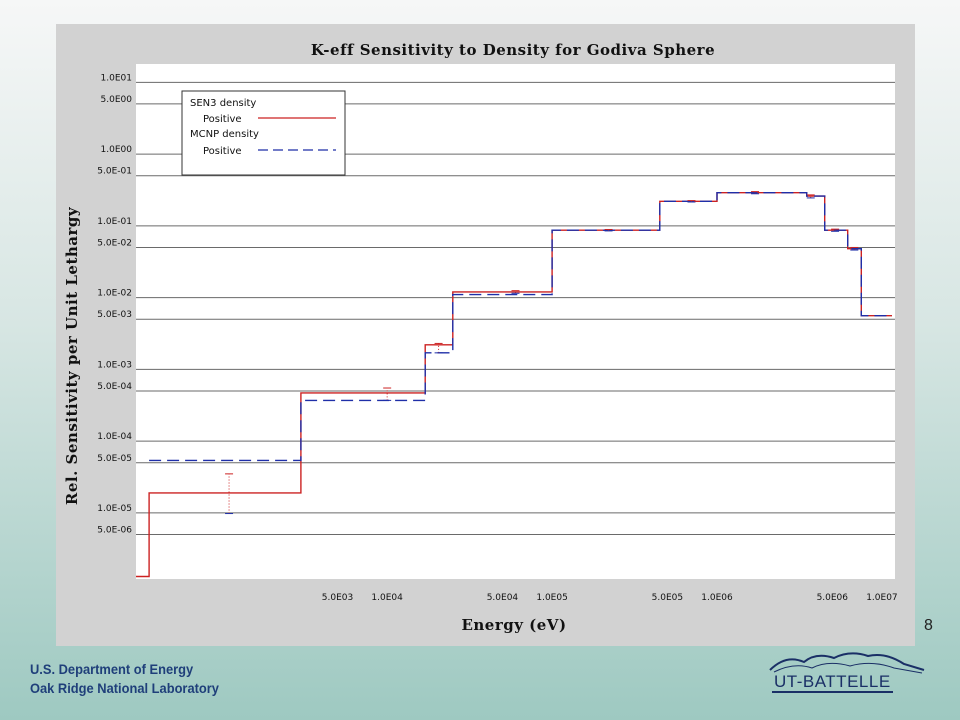 This screenshot has width=960, height=720. What do you see at coordinates (223, 103) in the screenshot?
I see `legend-group-sen3: SEN3 density` at bounding box center [223, 103].